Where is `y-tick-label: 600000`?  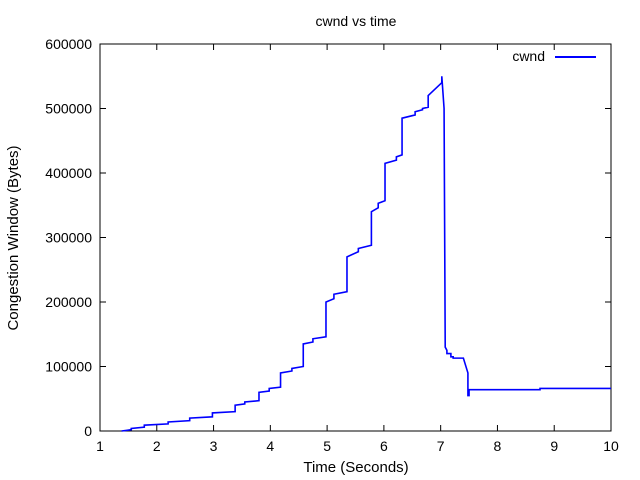 y-tick-label: 600000 is located at coordinates (68, 44).